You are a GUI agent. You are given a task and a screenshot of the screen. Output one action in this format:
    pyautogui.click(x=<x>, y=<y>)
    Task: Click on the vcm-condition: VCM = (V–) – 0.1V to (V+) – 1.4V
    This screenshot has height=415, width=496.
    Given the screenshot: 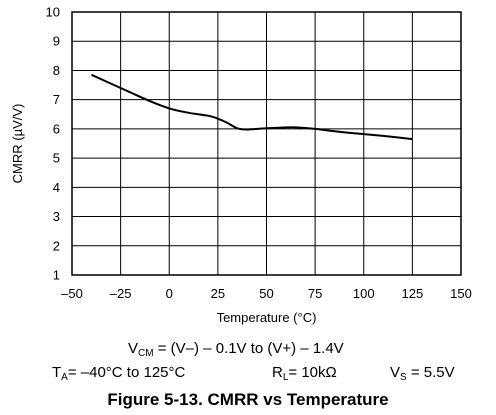 What is the action you would take?
    pyautogui.click(x=236, y=351)
    